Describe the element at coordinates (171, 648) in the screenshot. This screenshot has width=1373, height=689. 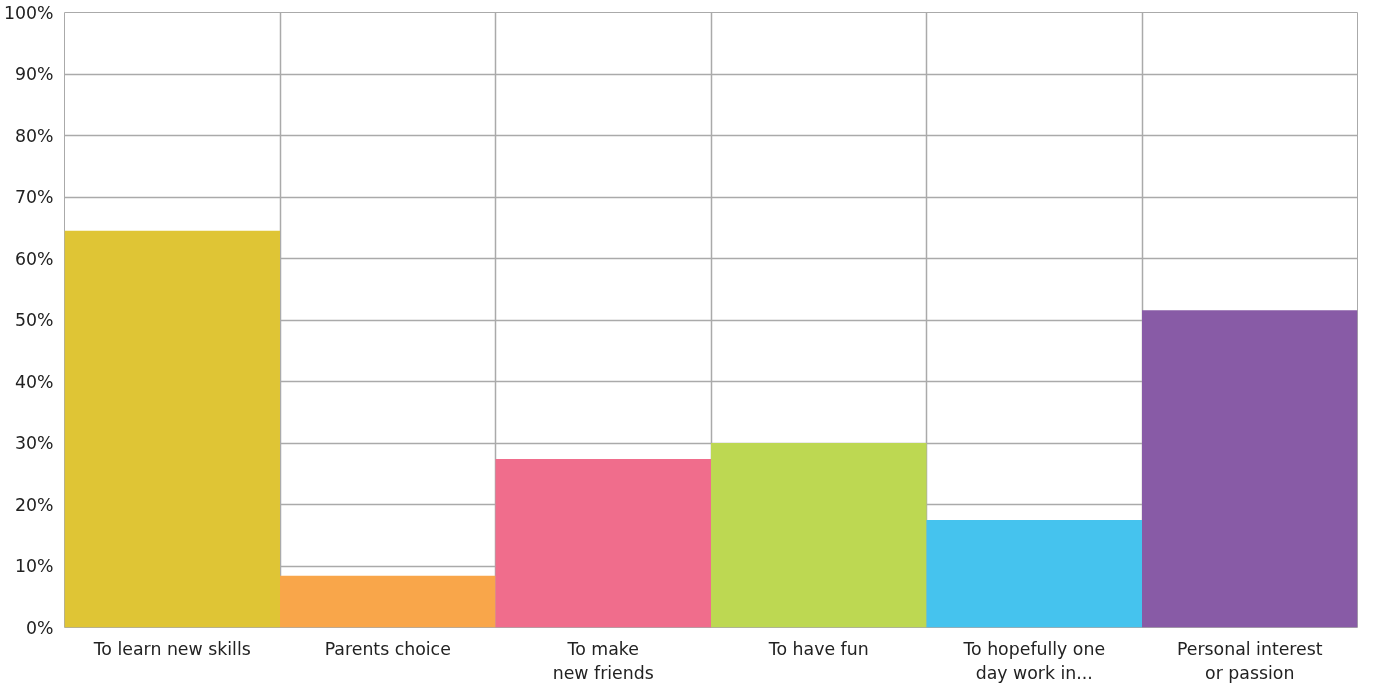
I see `x-tick-label: To learn new skills` at that location.